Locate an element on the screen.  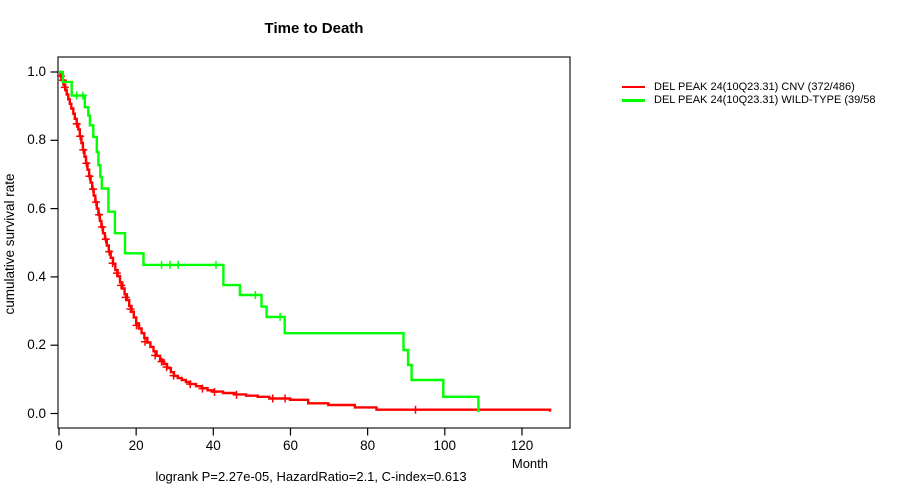
x-tick-label: 40 is located at coordinates (213, 445).